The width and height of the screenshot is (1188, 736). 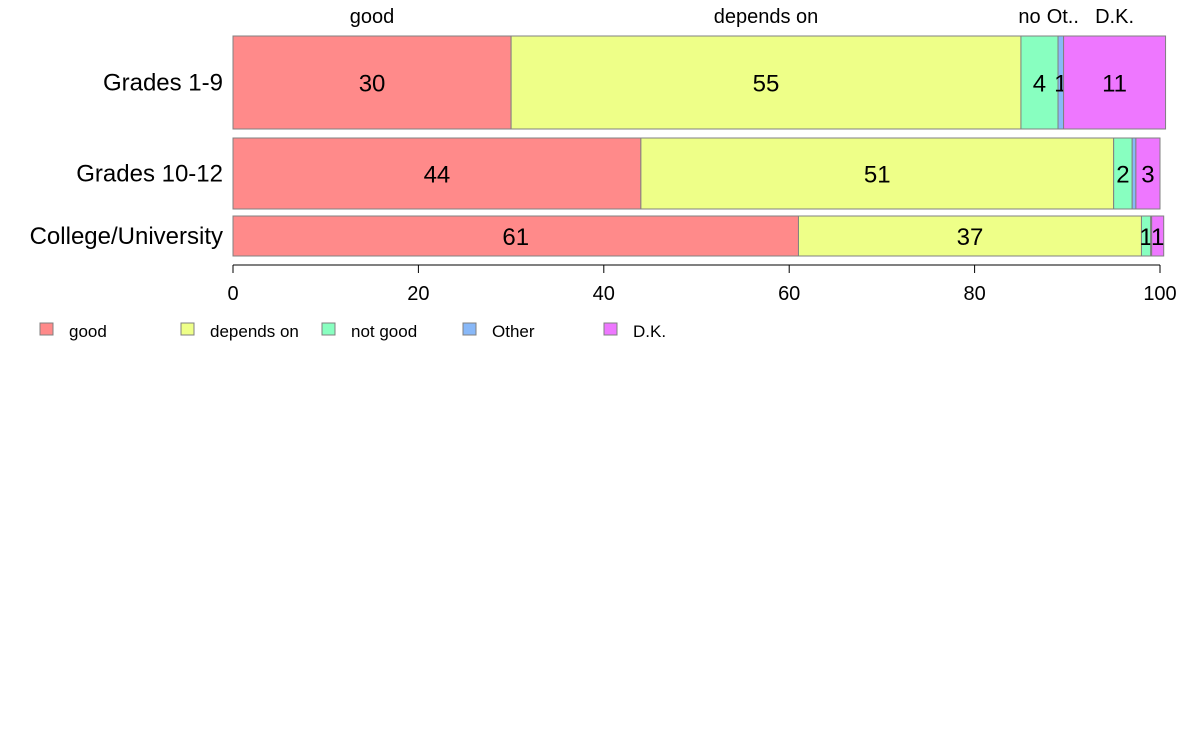 What do you see at coordinates (789, 294) in the screenshot?
I see `x-tick-label-3: 60` at bounding box center [789, 294].